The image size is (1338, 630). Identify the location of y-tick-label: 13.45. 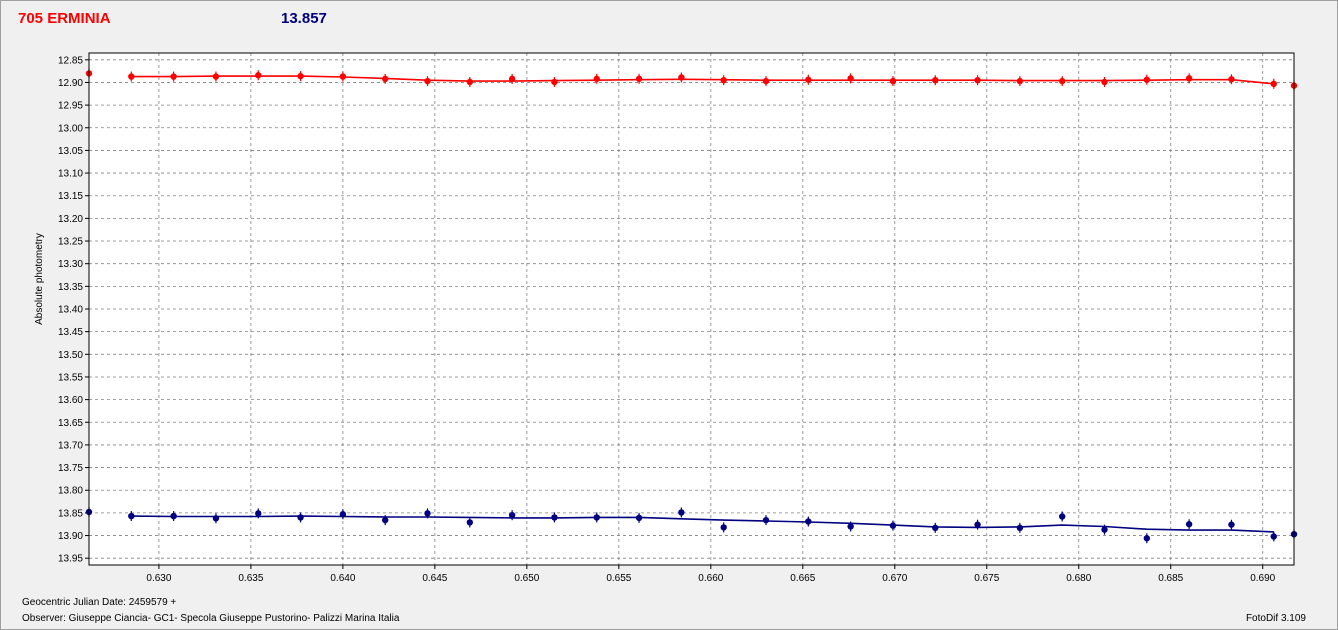
(70, 332).